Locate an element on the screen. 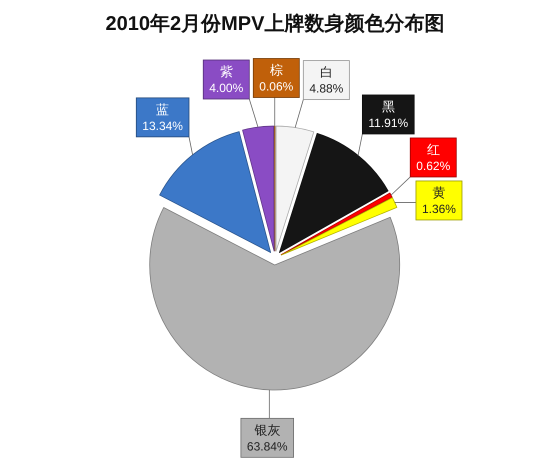 This screenshot has height=462, width=550. slice-label: 红 is located at coordinates (433, 149).